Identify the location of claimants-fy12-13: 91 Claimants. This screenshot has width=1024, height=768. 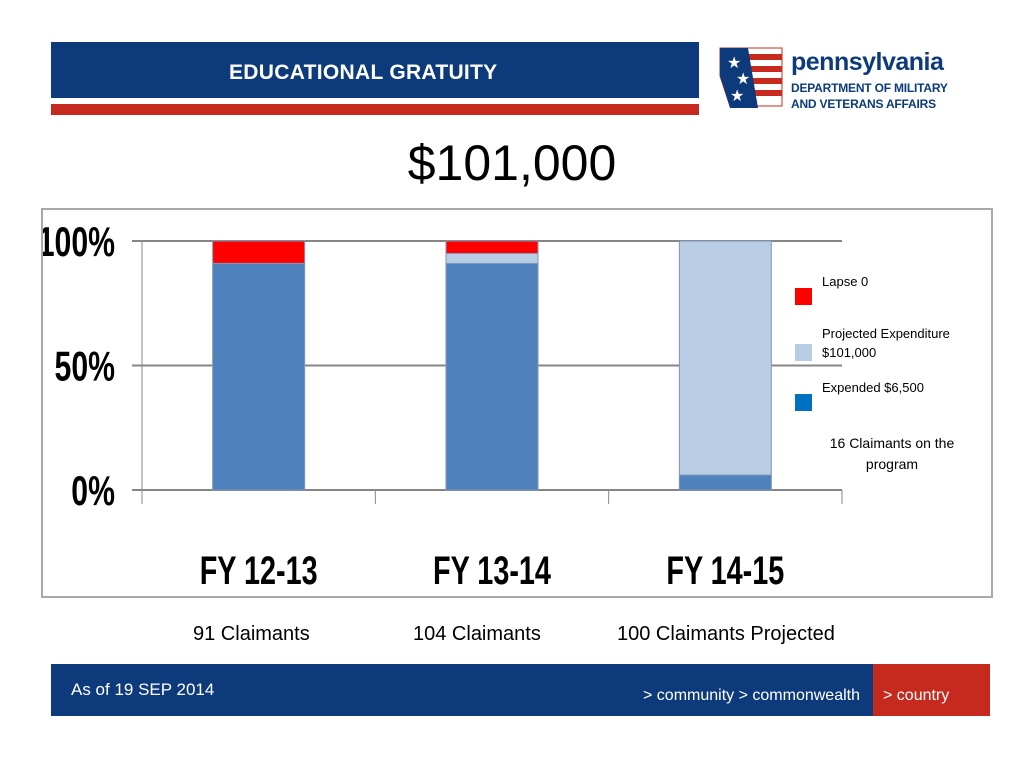
(251, 634).